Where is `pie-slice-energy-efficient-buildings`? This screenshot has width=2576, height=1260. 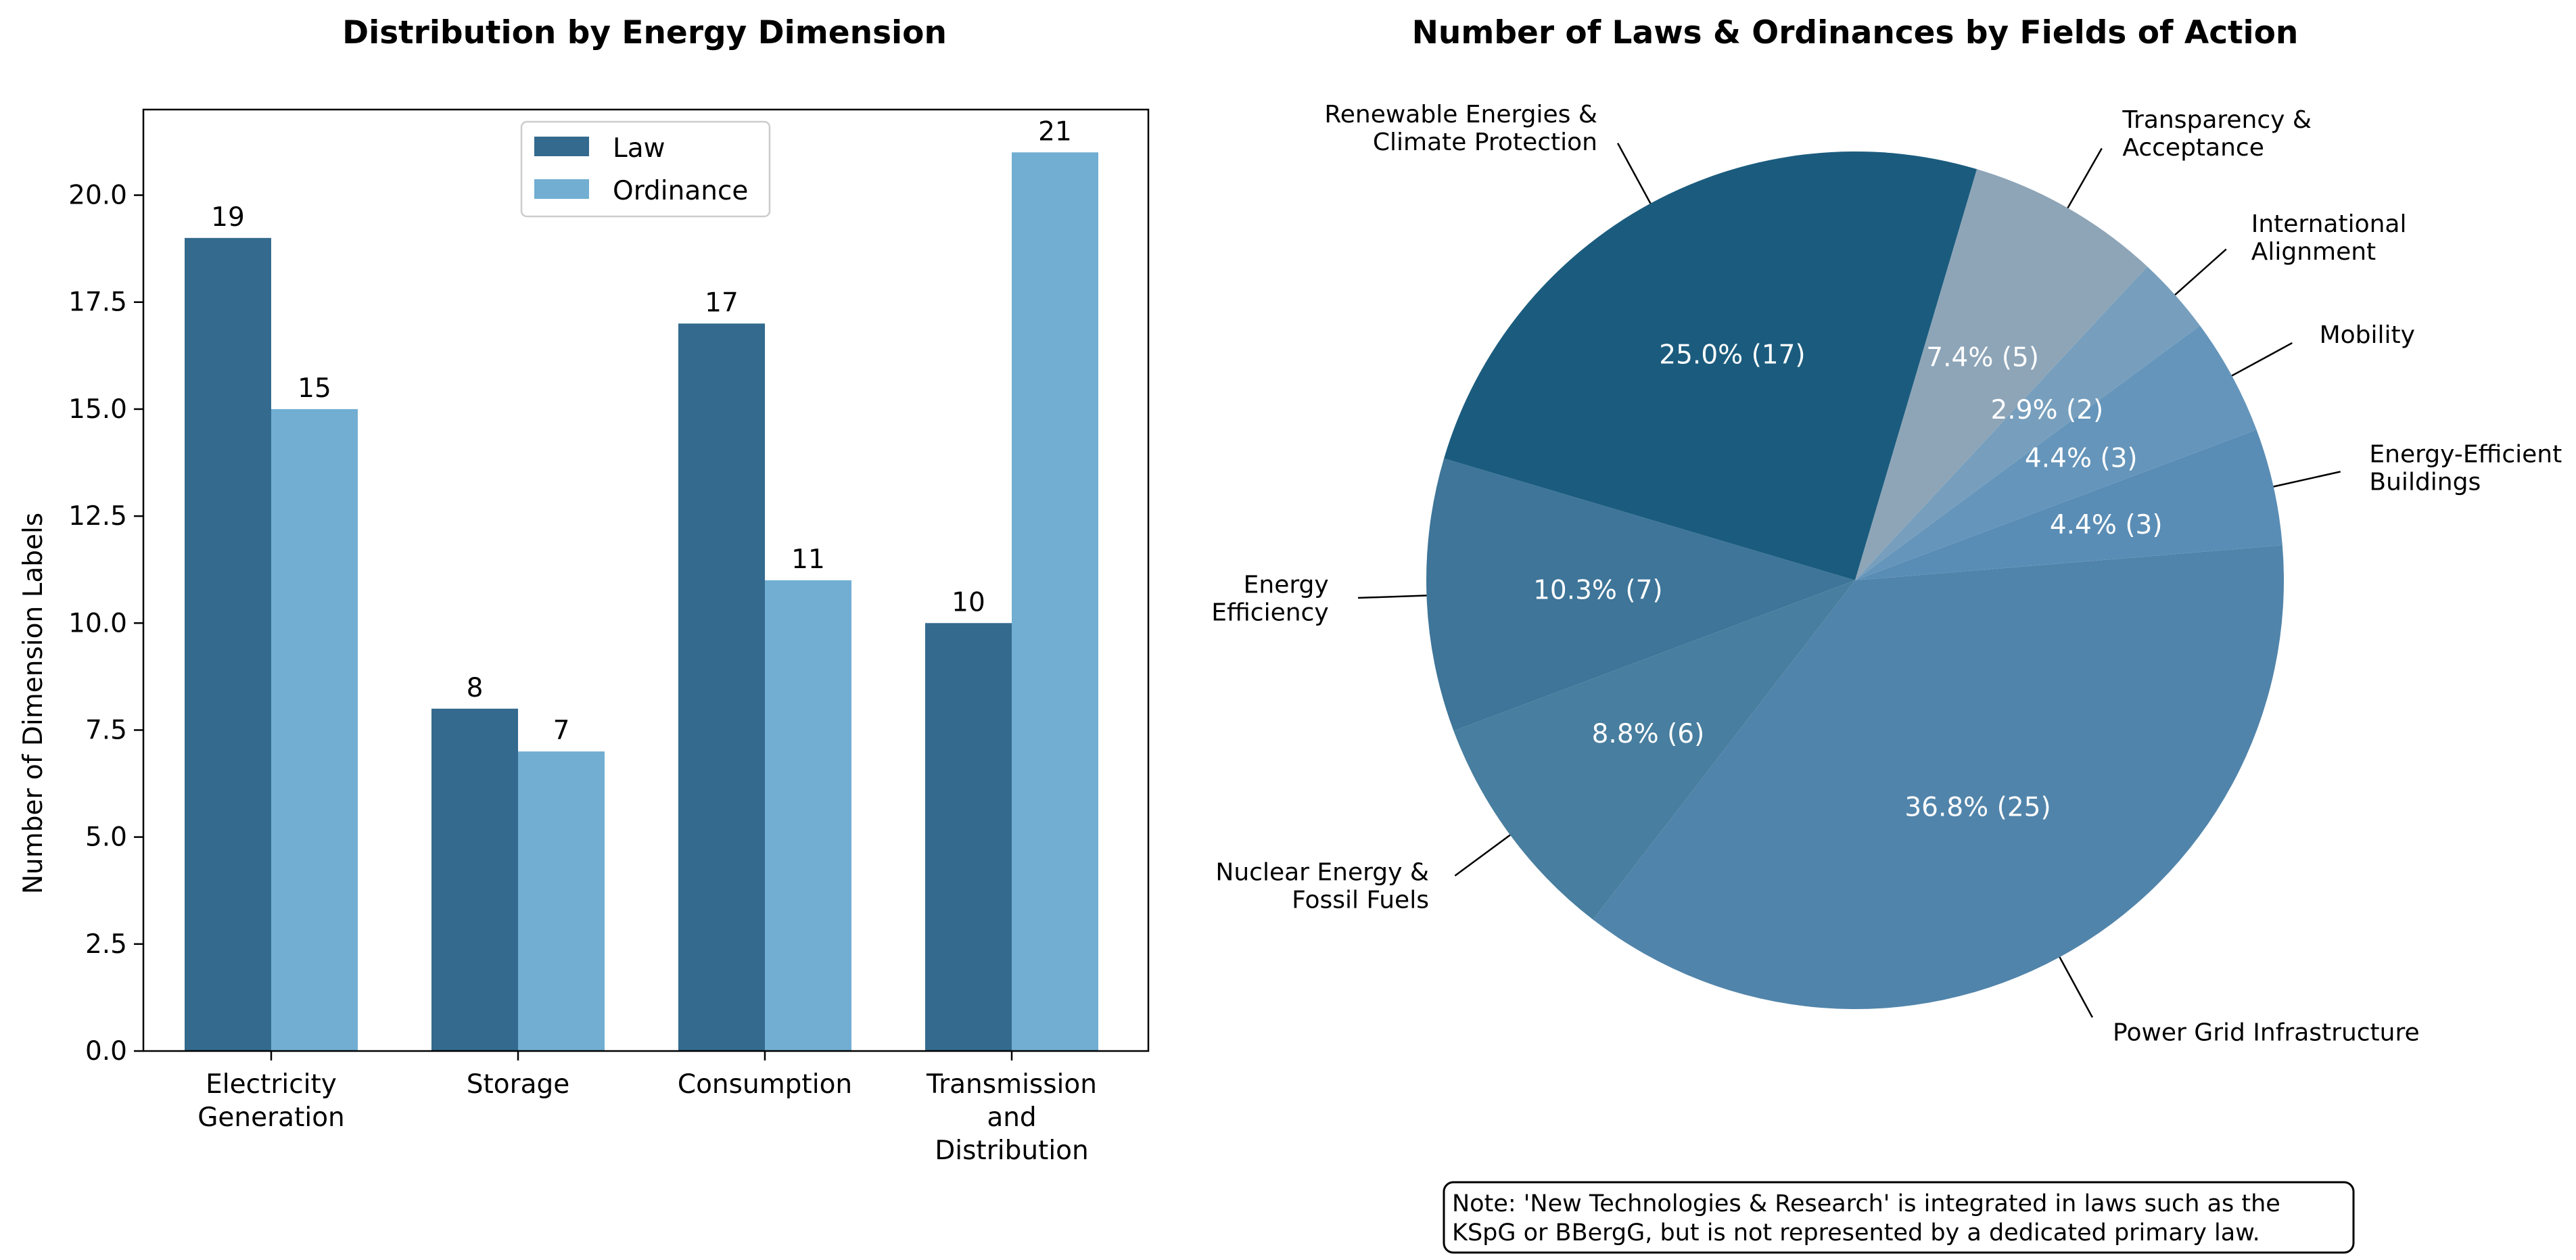
pie-slice-energy-efficient-buildings is located at coordinates (2068, 505).